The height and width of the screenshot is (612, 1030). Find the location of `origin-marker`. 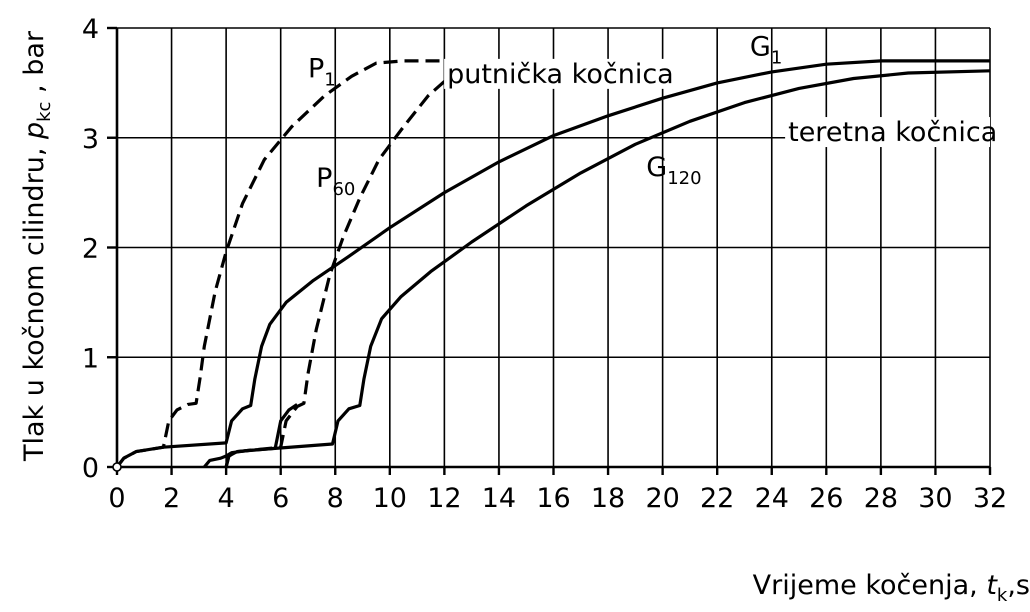

origin-marker is located at coordinates (117, 467).